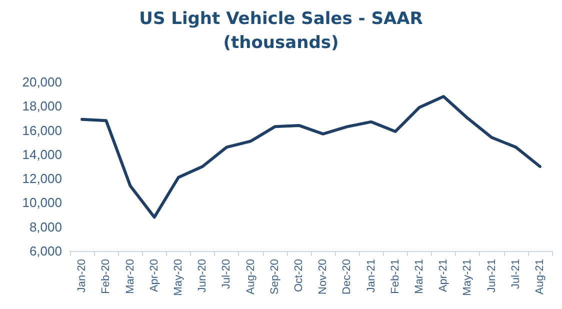 The image size is (562, 309). Describe the element at coordinates (419, 276) in the screenshot. I see `x-tick-label: Mar-21` at that location.